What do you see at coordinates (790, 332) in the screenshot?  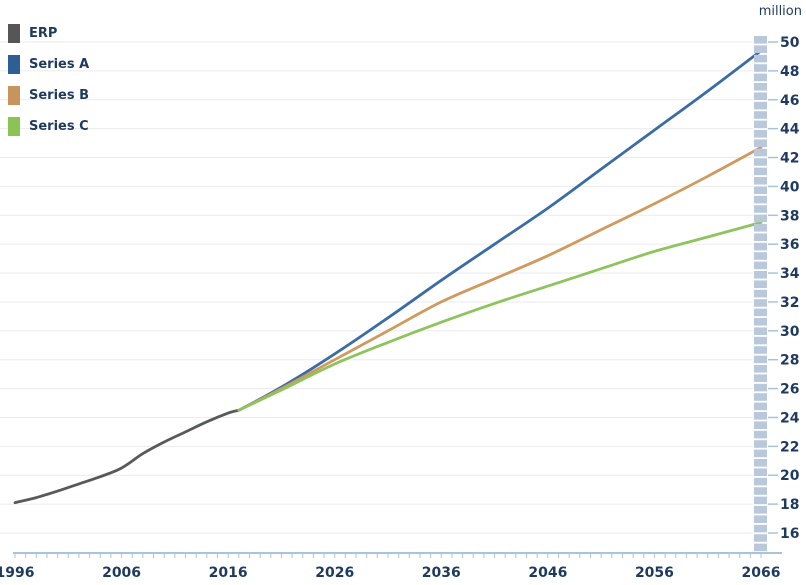 I see `y-axis-tick-label: 30` at bounding box center [790, 332].